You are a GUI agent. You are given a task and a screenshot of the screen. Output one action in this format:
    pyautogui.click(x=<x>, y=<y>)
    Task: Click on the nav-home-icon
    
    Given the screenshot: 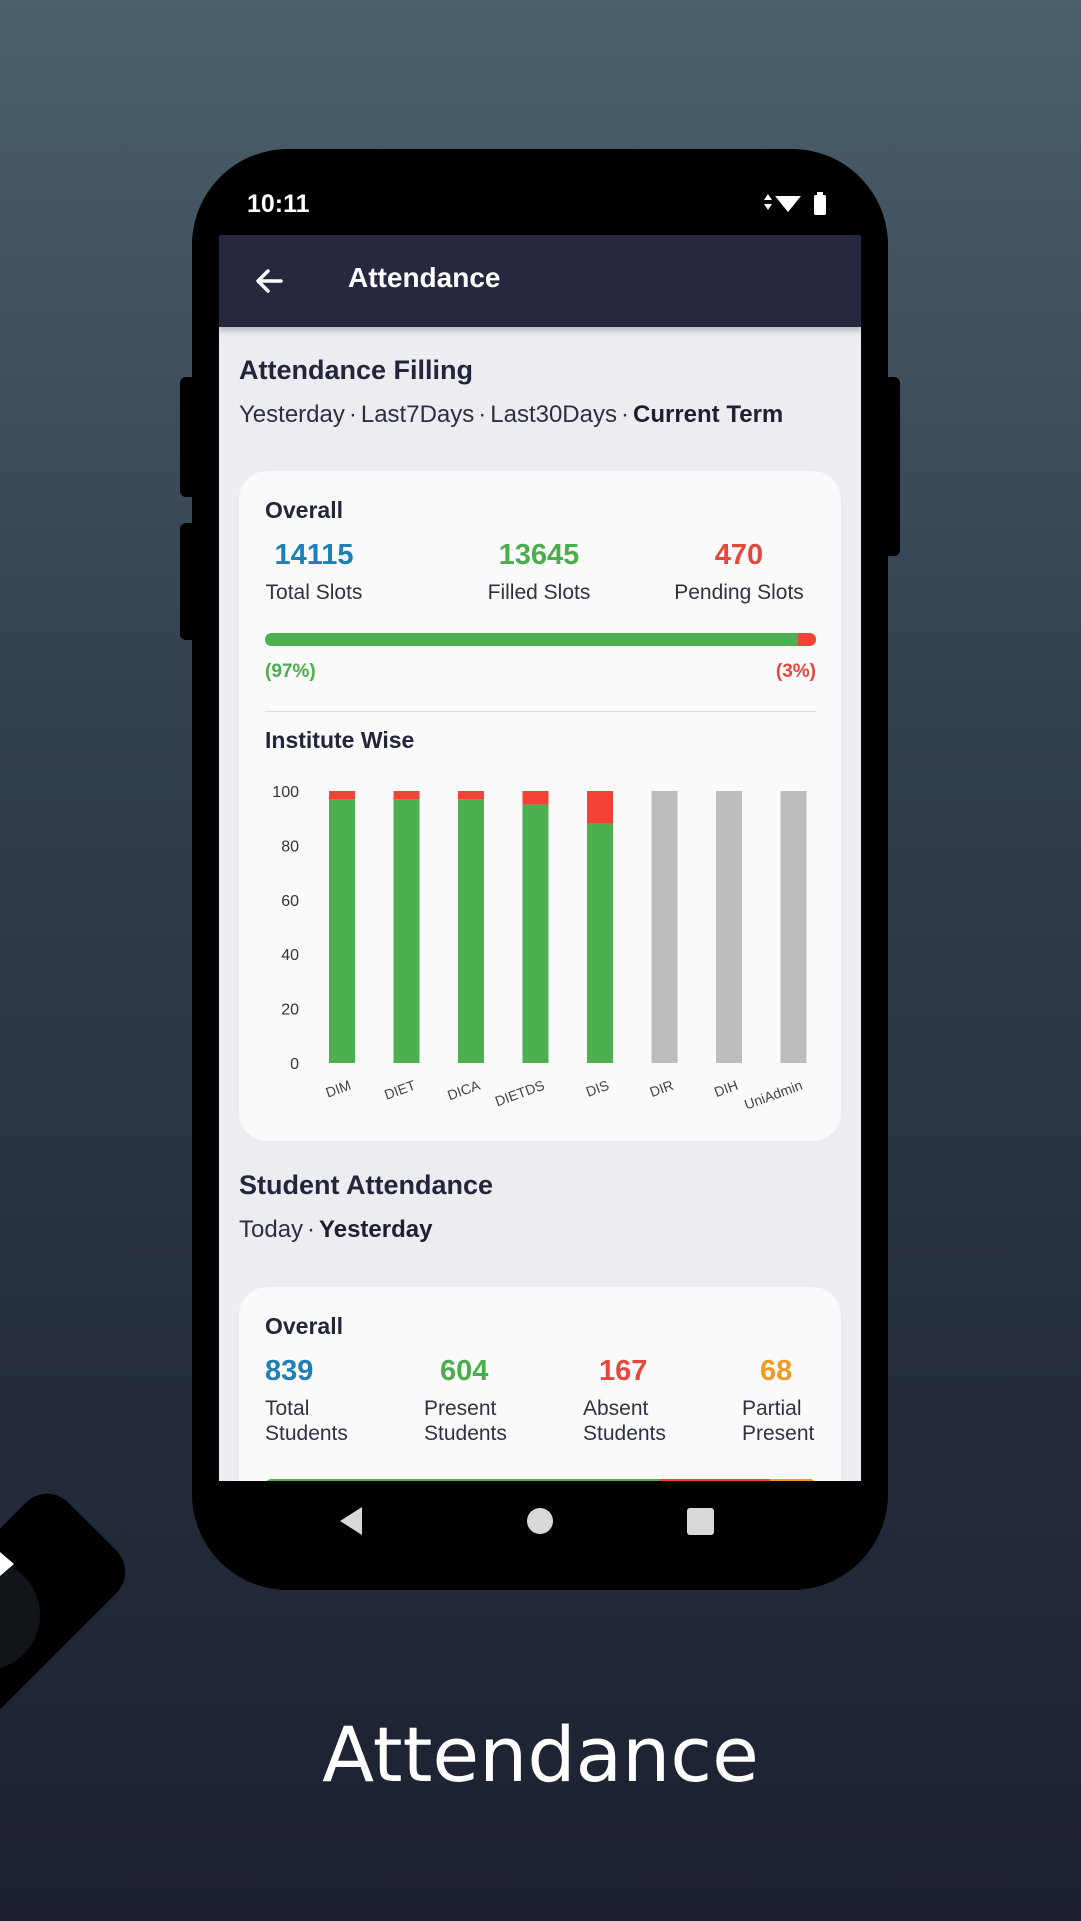 What is the action you would take?
    pyautogui.click(x=540, y=1521)
    